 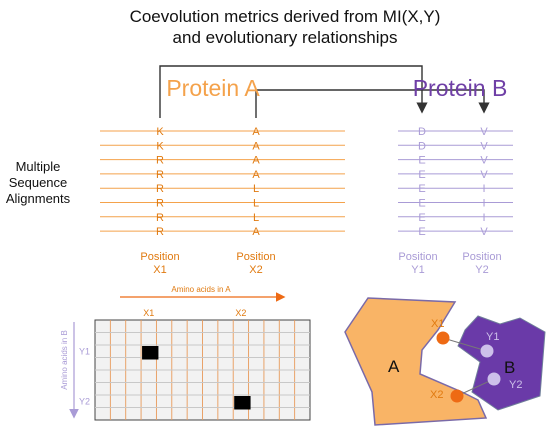 I want to click on matrix-filled-cells, so click(x=196, y=378).